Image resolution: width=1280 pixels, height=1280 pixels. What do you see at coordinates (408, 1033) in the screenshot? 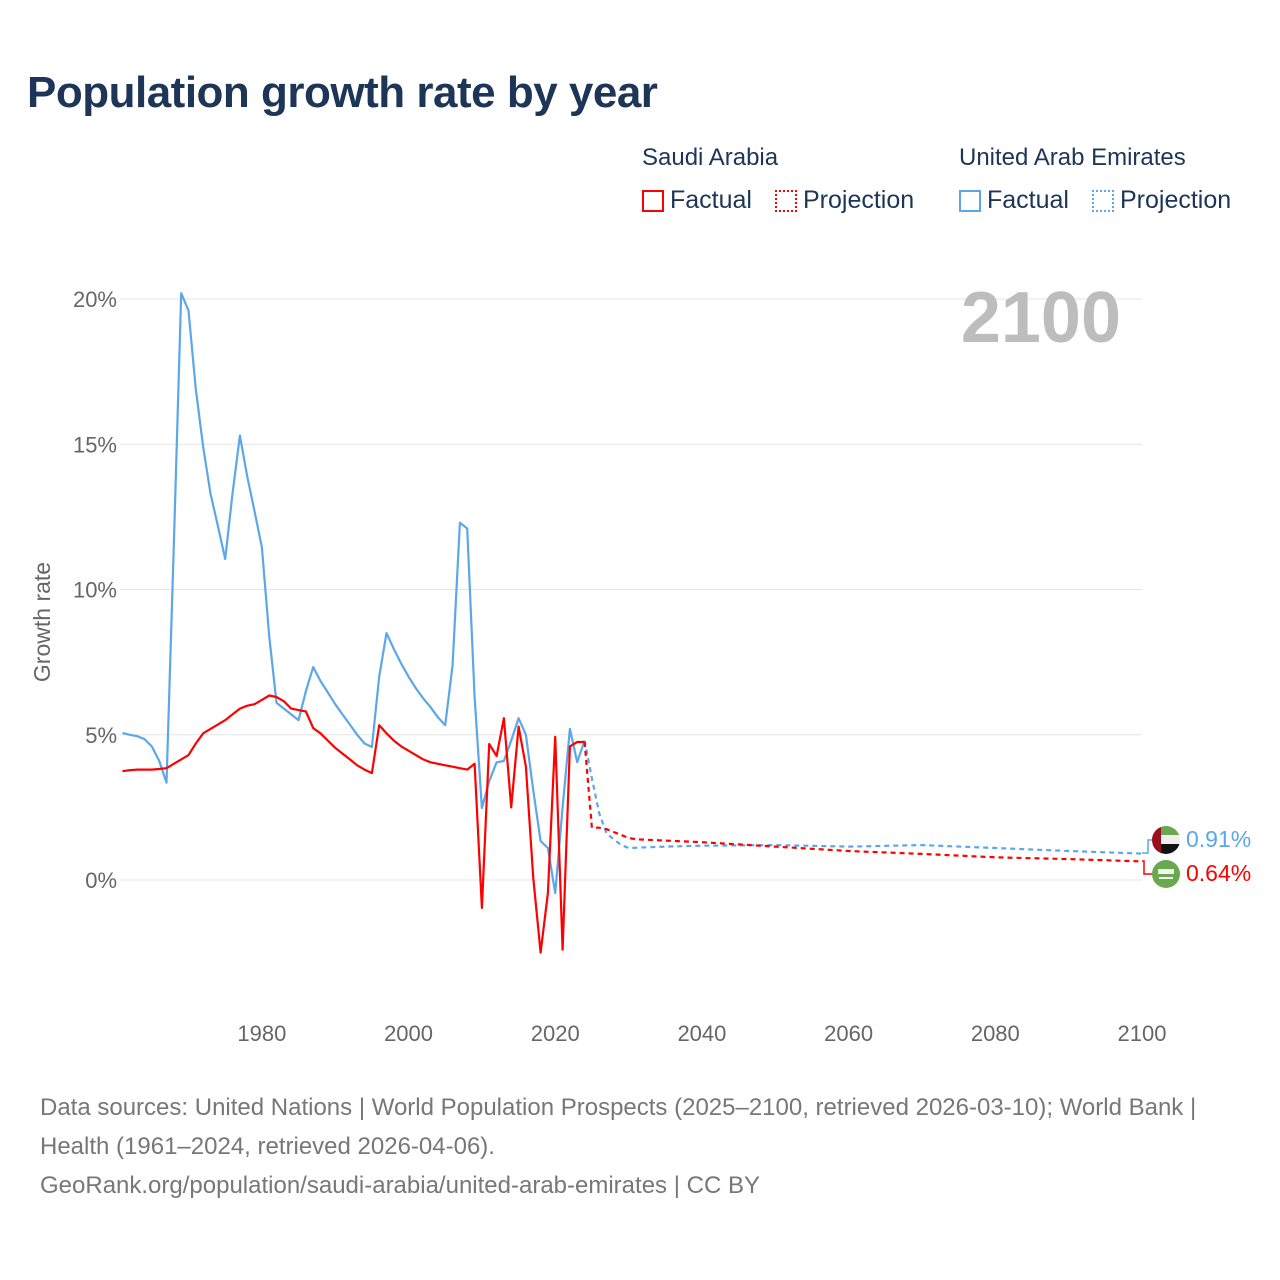
I see `x-tick-label: 2000` at bounding box center [408, 1033].